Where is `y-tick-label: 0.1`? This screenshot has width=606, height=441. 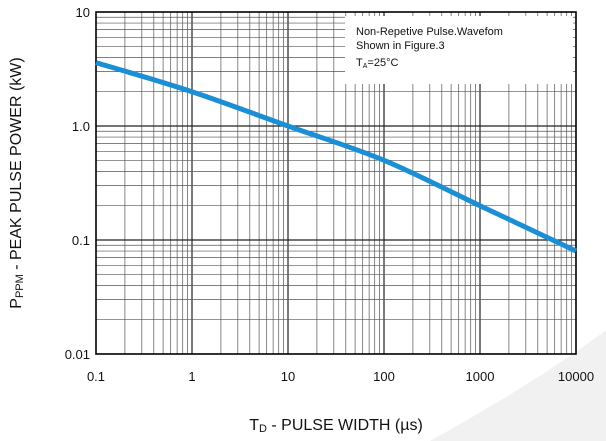
y-tick-label: 0.1 is located at coordinates (81, 240).